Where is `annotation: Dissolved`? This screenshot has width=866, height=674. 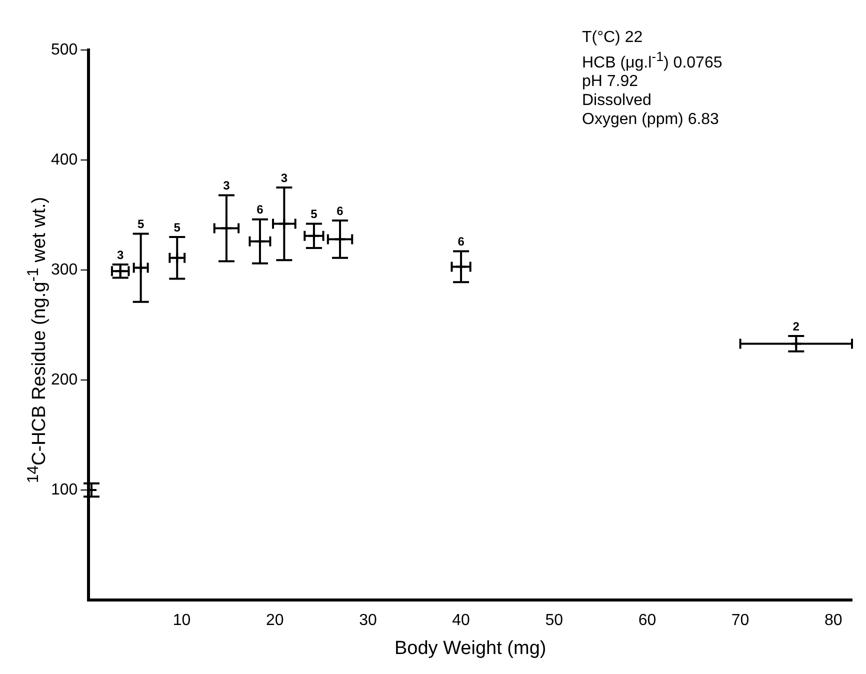
annotation: Dissolved is located at coordinates (617, 100).